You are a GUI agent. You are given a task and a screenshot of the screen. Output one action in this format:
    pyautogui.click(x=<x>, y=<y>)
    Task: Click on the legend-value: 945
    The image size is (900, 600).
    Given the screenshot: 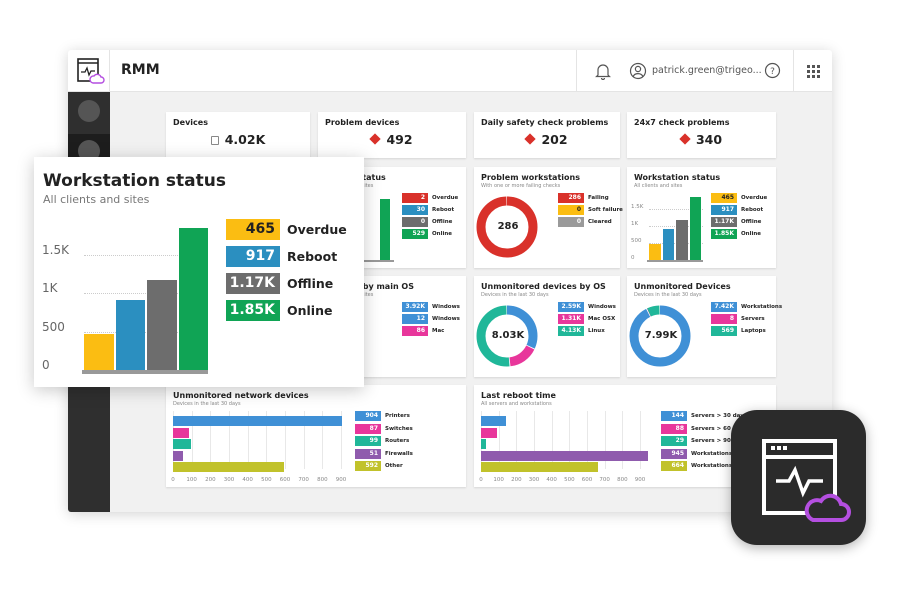 What is the action you would take?
    pyautogui.click(x=674, y=453)
    